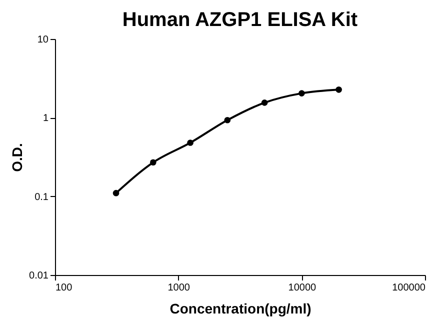 The height and width of the screenshot is (326, 446). Describe the element at coordinates (17, 157) in the screenshot. I see `y-axis-title: O.D.` at that location.